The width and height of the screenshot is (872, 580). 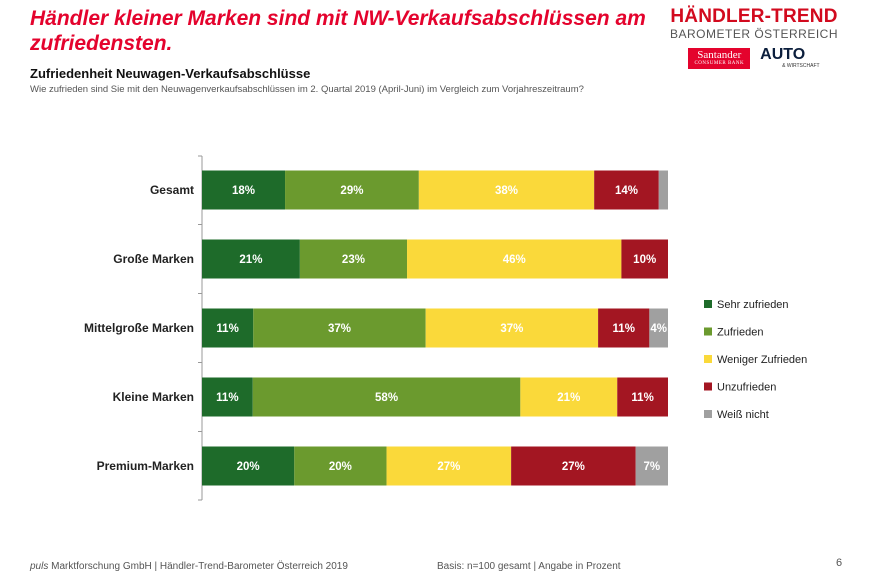 I want to click on santander-logo-sub: CONSUMER BANK, so click(x=719, y=63).